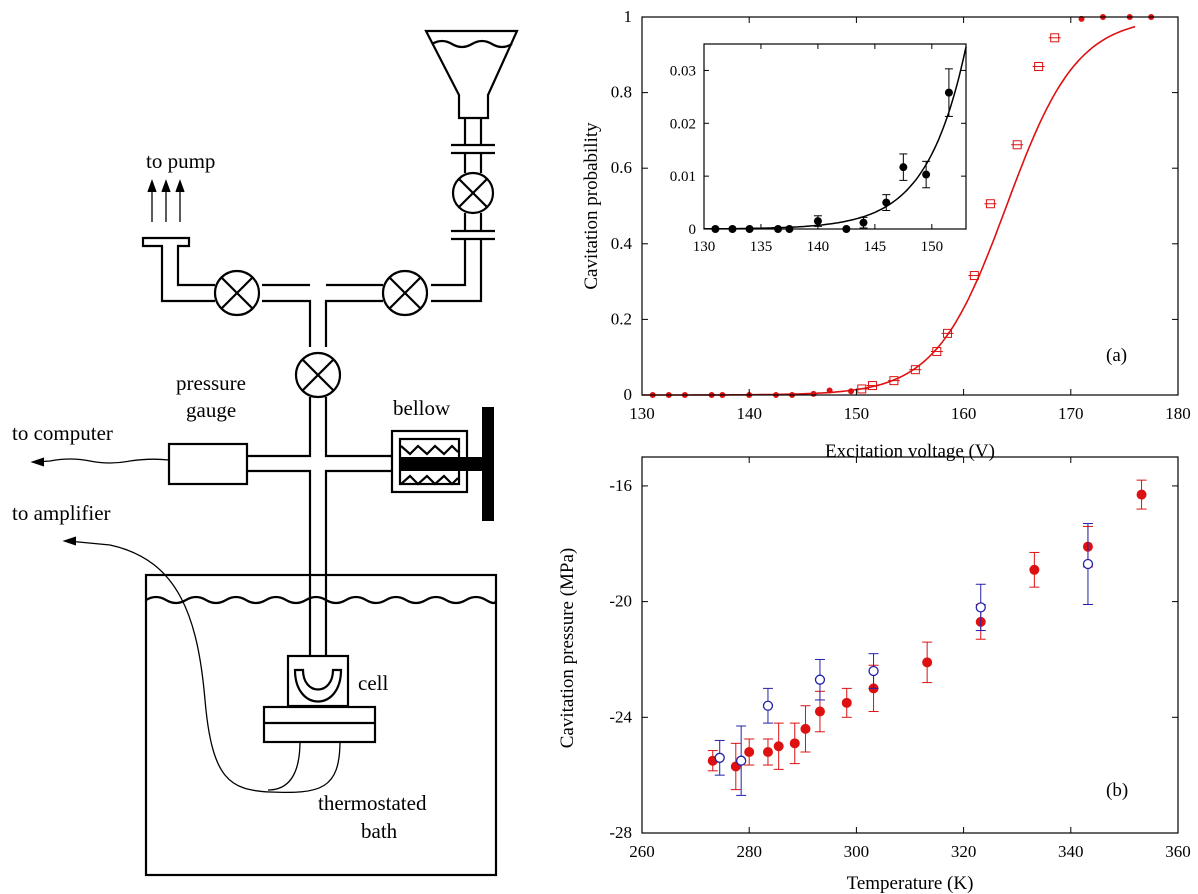 The width and height of the screenshot is (1198, 894). Describe the element at coordinates (211, 410) in the screenshot. I see `gauge-label: gauge` at that location.